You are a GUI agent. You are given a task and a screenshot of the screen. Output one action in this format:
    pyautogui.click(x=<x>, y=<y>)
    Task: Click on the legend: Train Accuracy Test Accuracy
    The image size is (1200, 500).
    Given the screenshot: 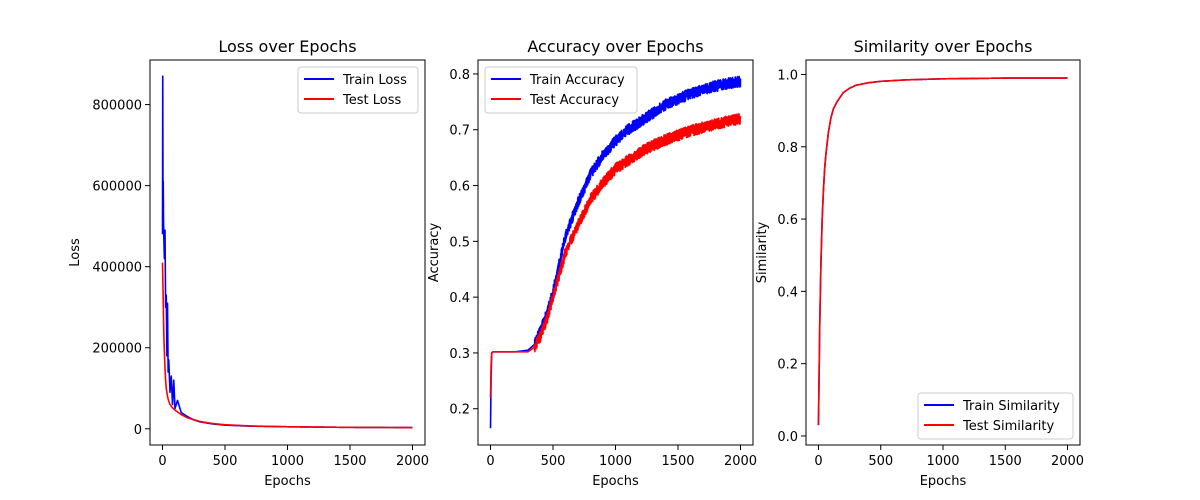 What is the action you would take?
    pyautogui.click(x=561, y=90)
    